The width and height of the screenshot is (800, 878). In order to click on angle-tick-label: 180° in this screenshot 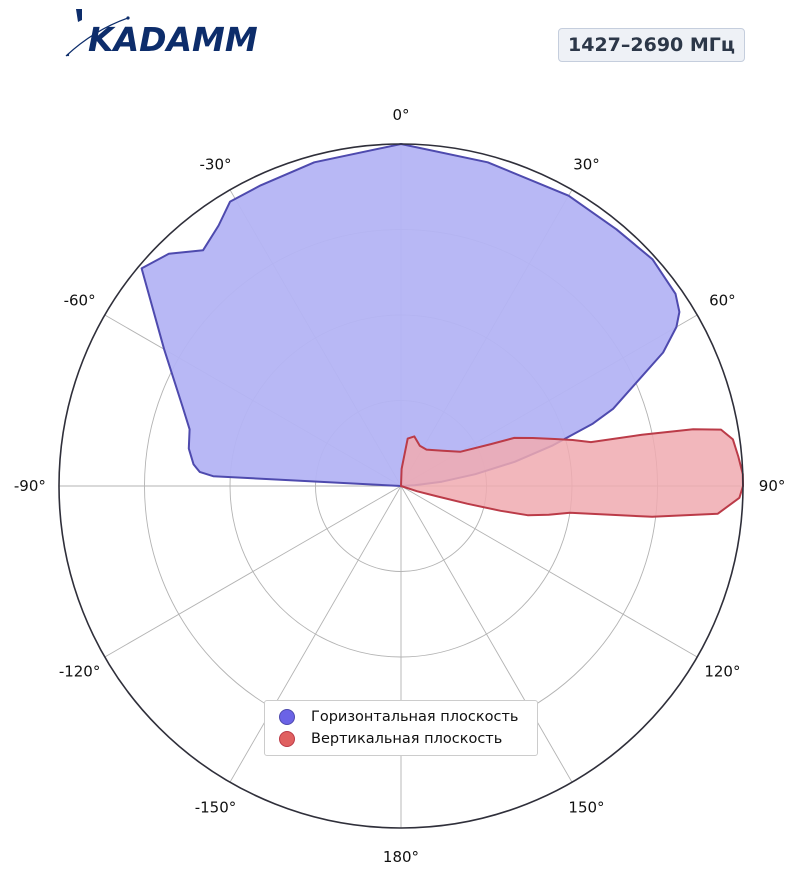, I will do `click(401, 857)`.